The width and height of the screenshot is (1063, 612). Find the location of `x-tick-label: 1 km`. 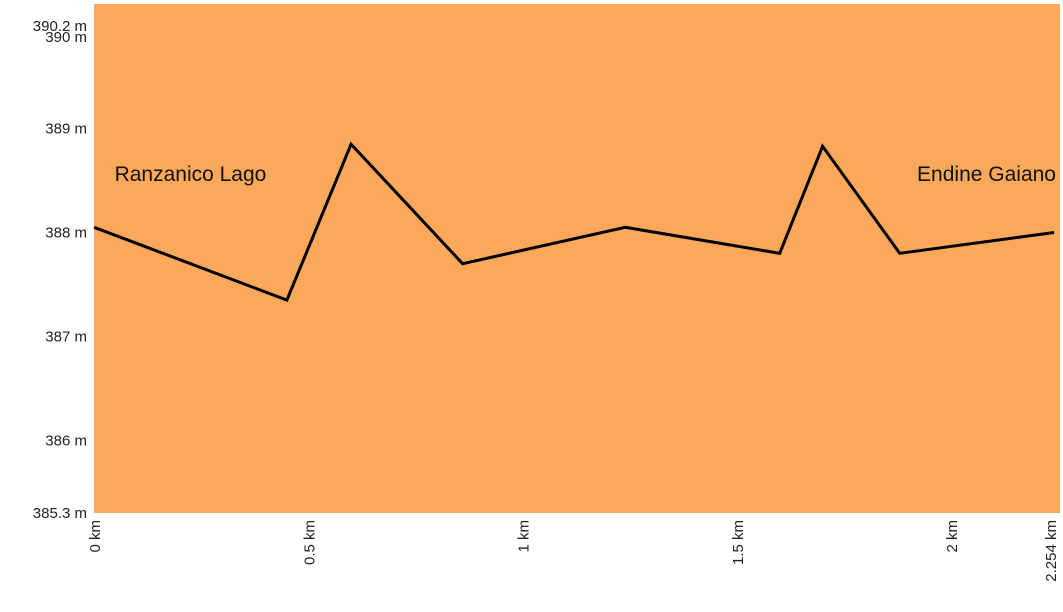

x-tick-label: 1 km is located at coordinates (524, 536).